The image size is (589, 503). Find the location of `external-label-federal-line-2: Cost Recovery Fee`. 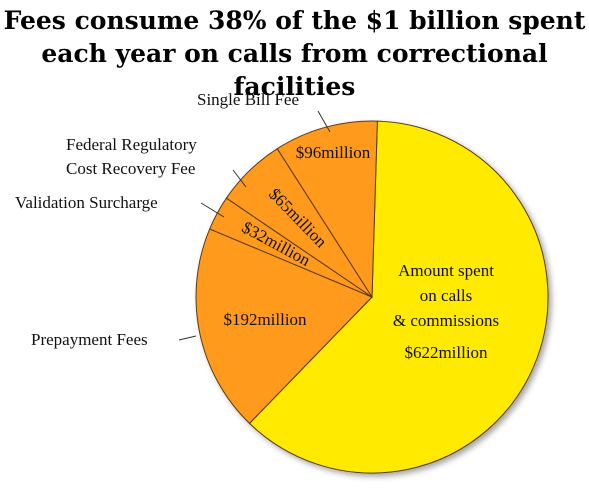

external-label-federal-line-2: Cost Recovery Fee is located at coordinates (130, 168).